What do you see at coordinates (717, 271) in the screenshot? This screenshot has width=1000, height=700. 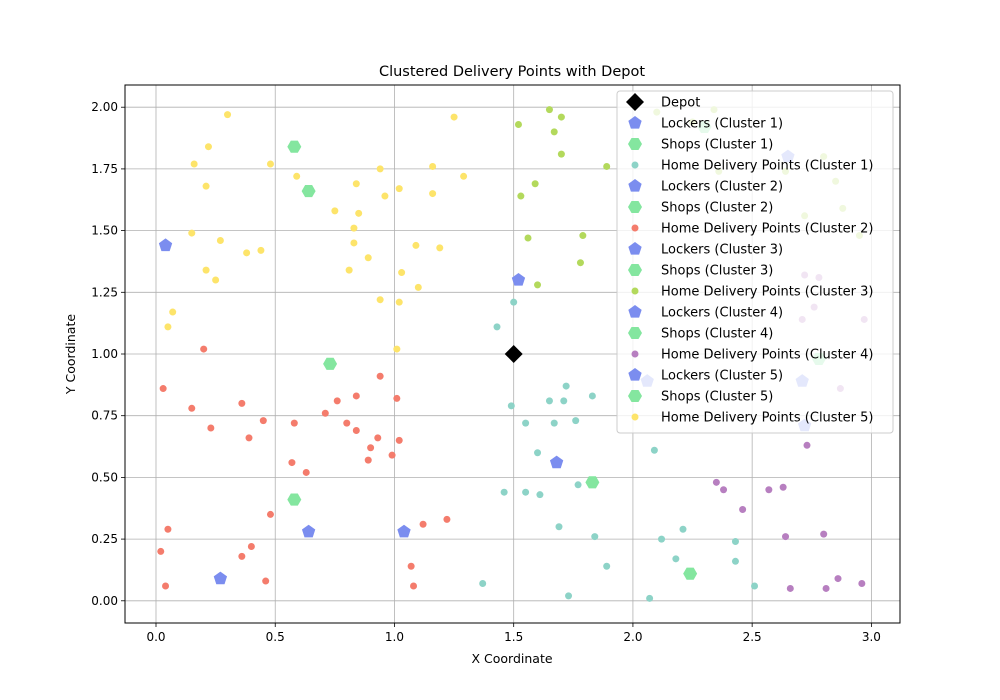 I see `legend-entry: Shops (Cluster 3)` at bounding box center [717, 271].